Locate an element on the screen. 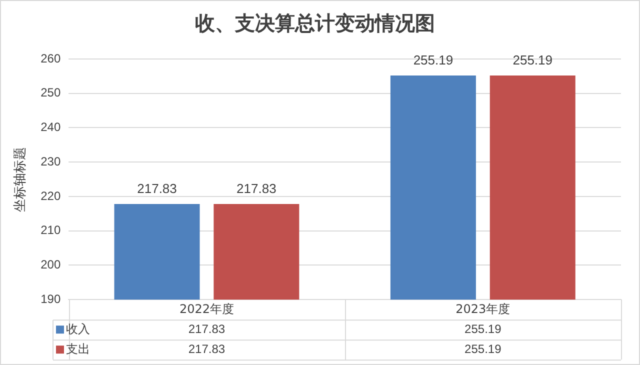 The width and height of the screenshot is (640, 365). y-tick-label: 190 is located at coordinates (50, 299).